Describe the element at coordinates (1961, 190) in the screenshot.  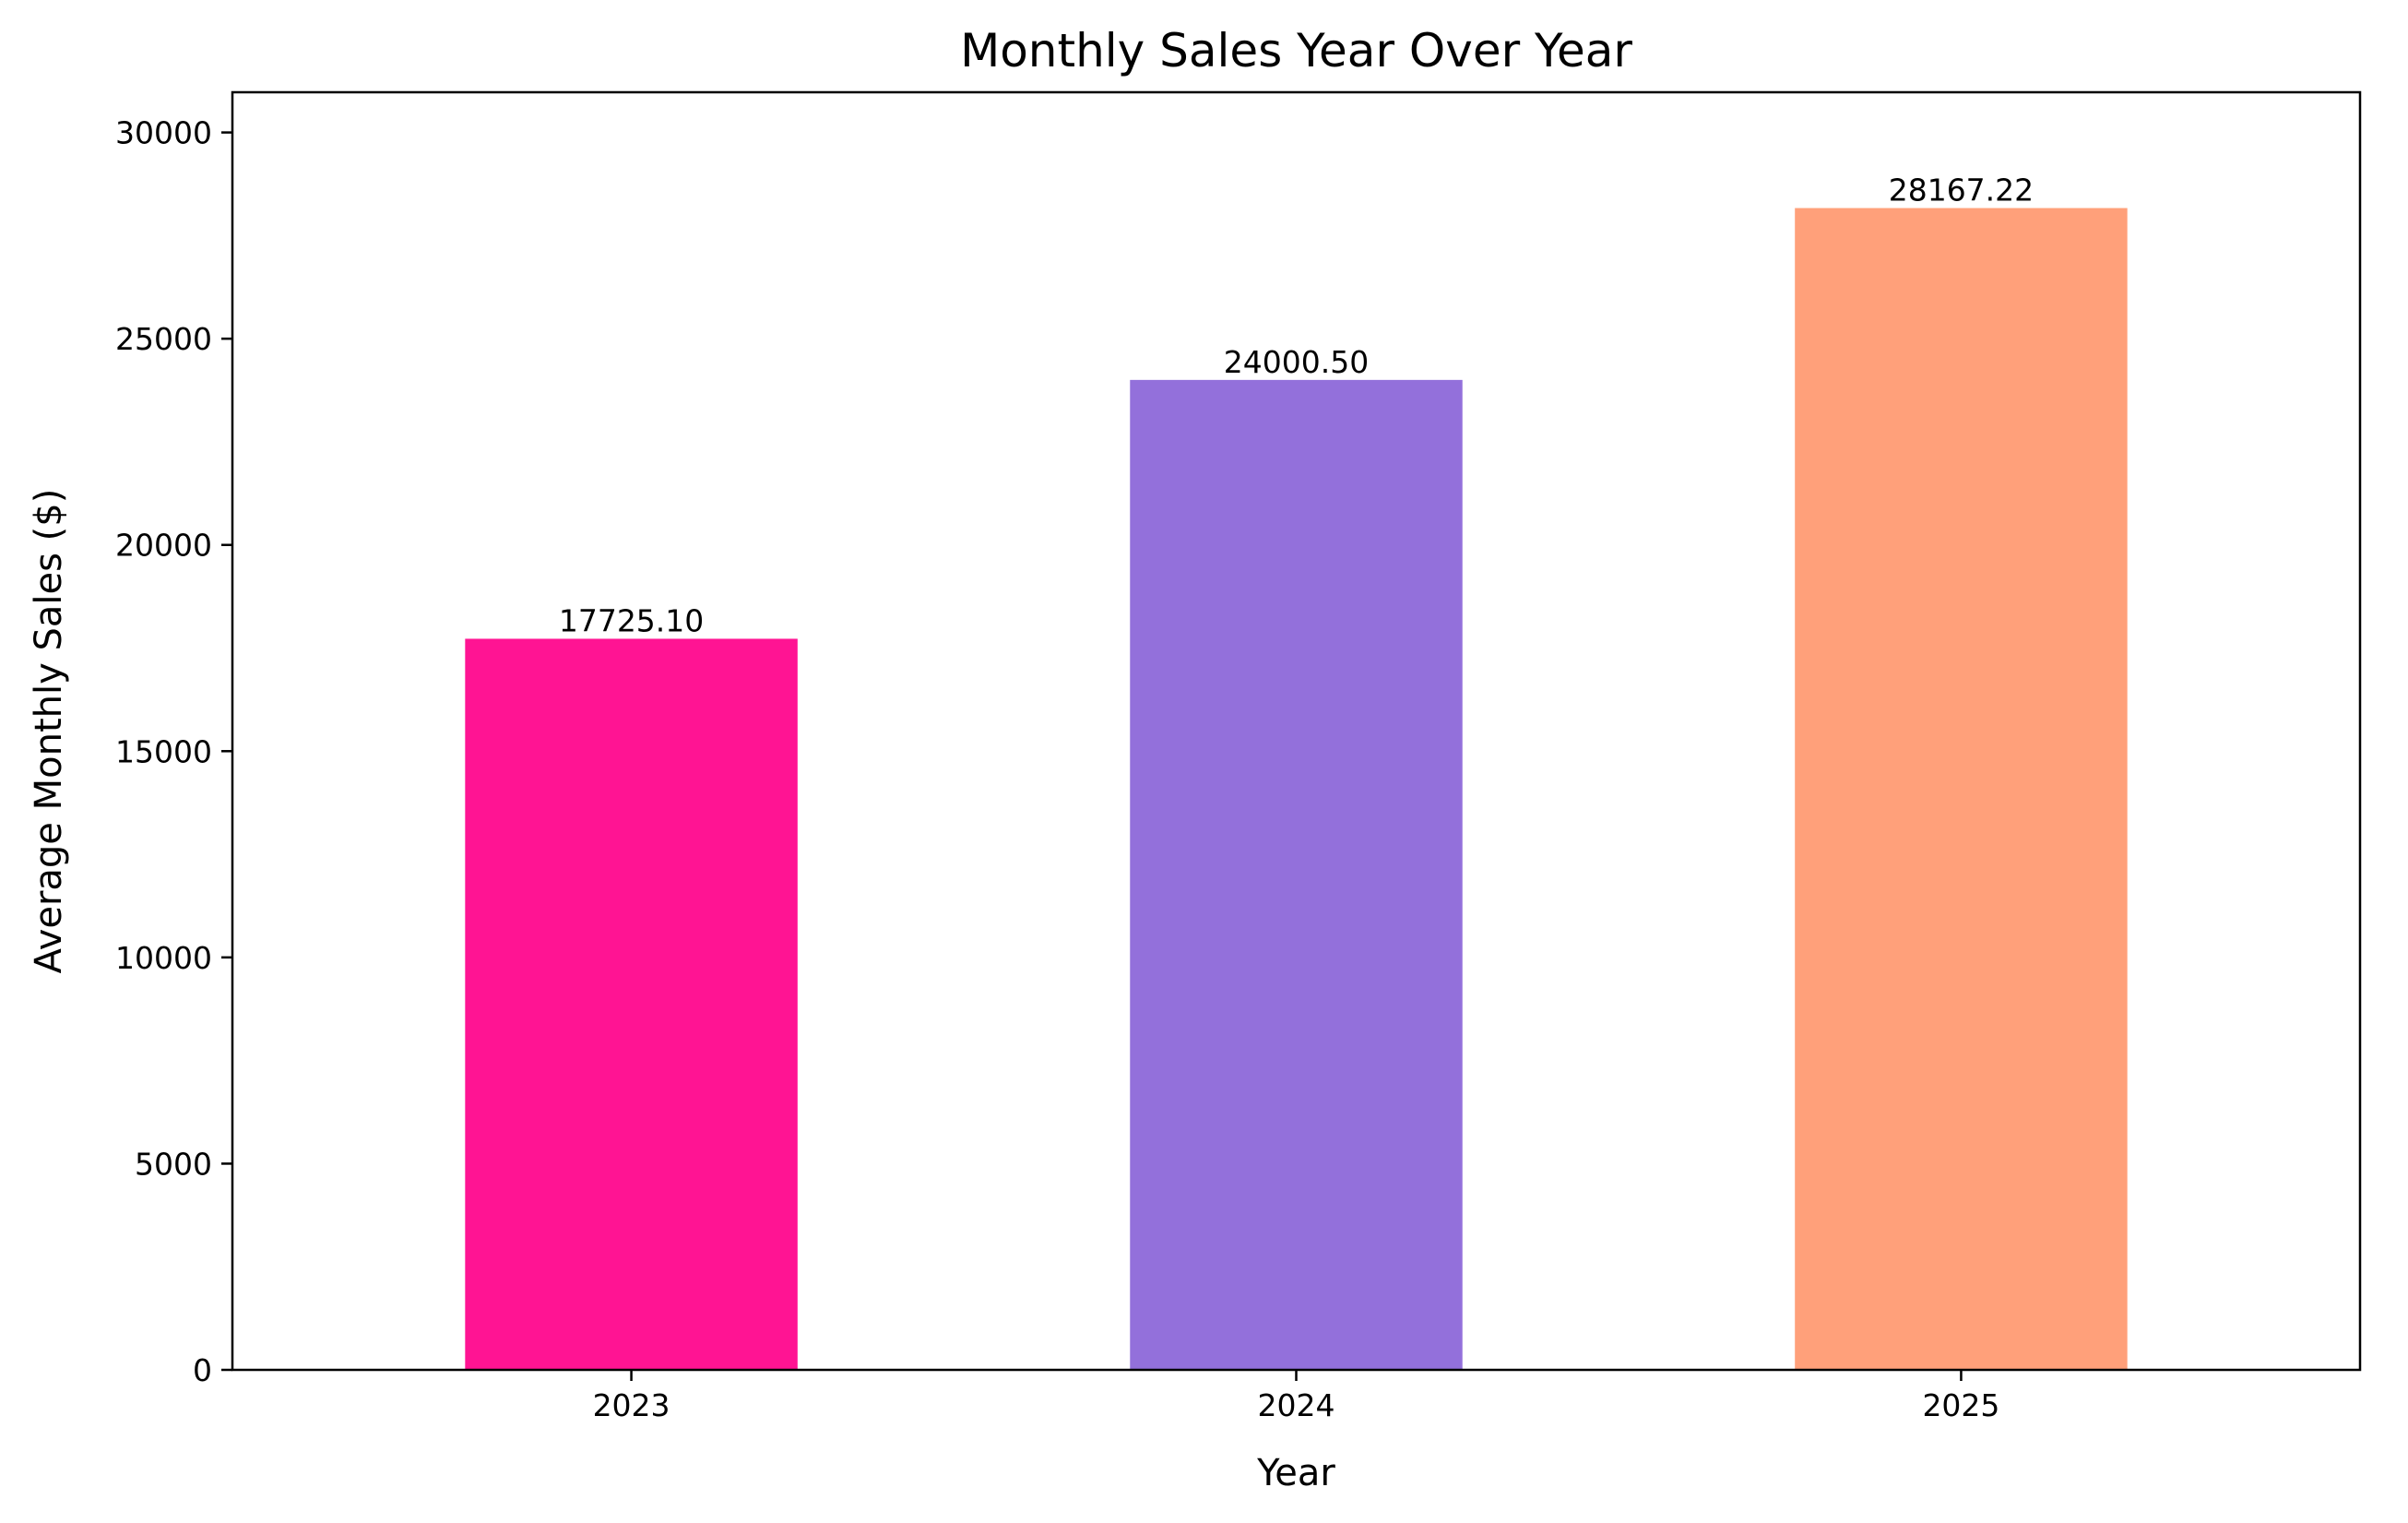
I see `data-label-2025: 28167.22` at that location.